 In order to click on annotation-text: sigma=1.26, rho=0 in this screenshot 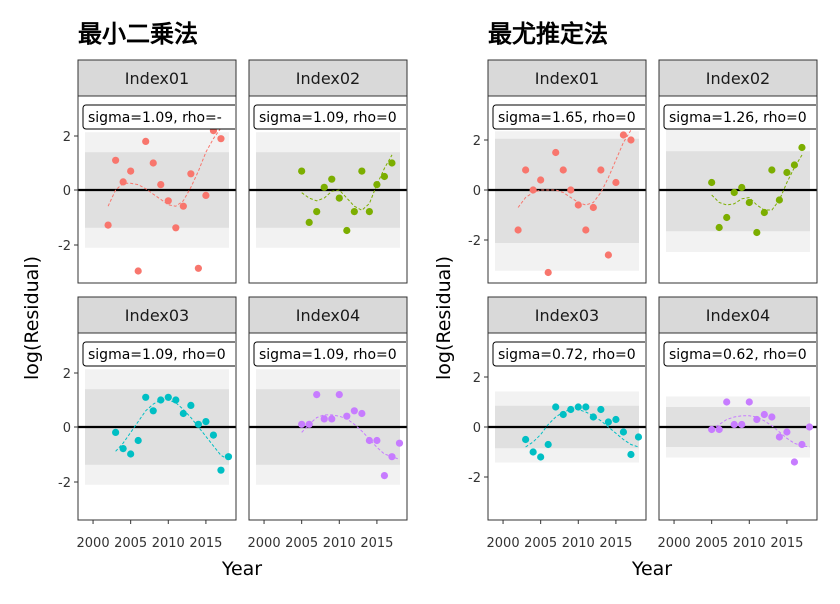, I will do `click(738, 118)`.